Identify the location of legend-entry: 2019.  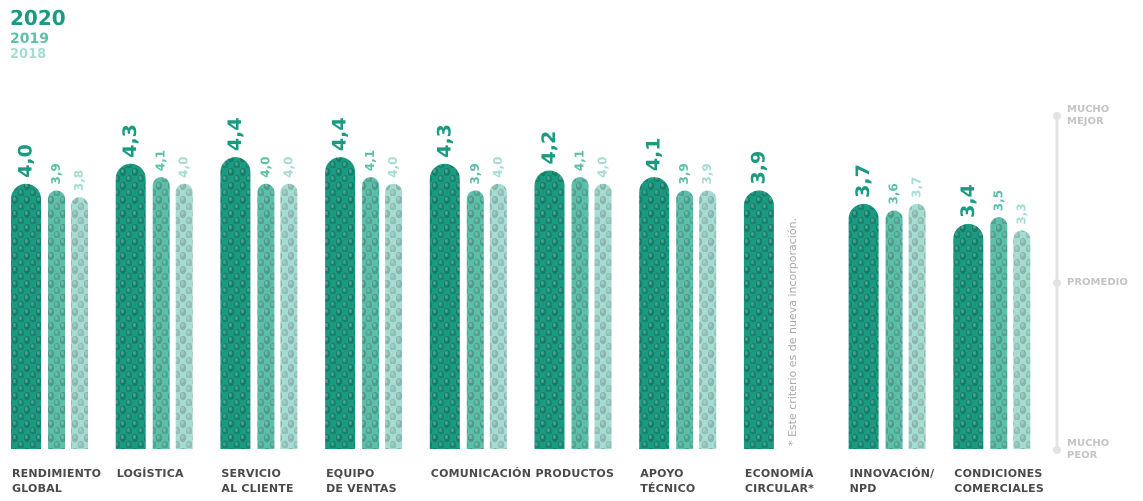
(29, 39).